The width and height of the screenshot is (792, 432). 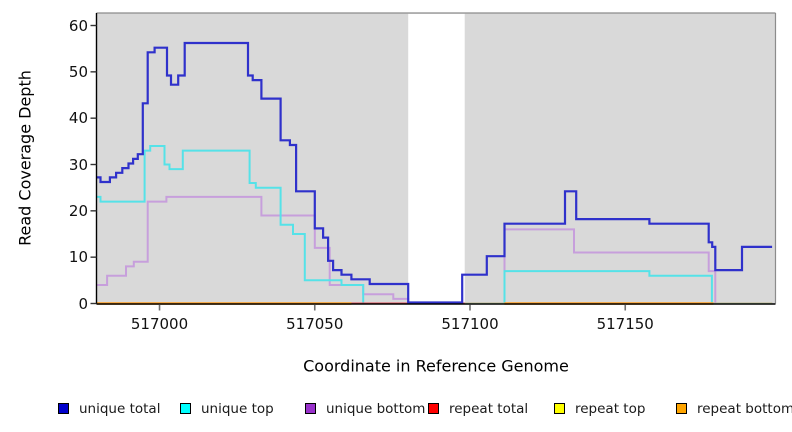 I want to click on legend-item-repeat-bottom: repeat bottom, so click(x=734, y=408).